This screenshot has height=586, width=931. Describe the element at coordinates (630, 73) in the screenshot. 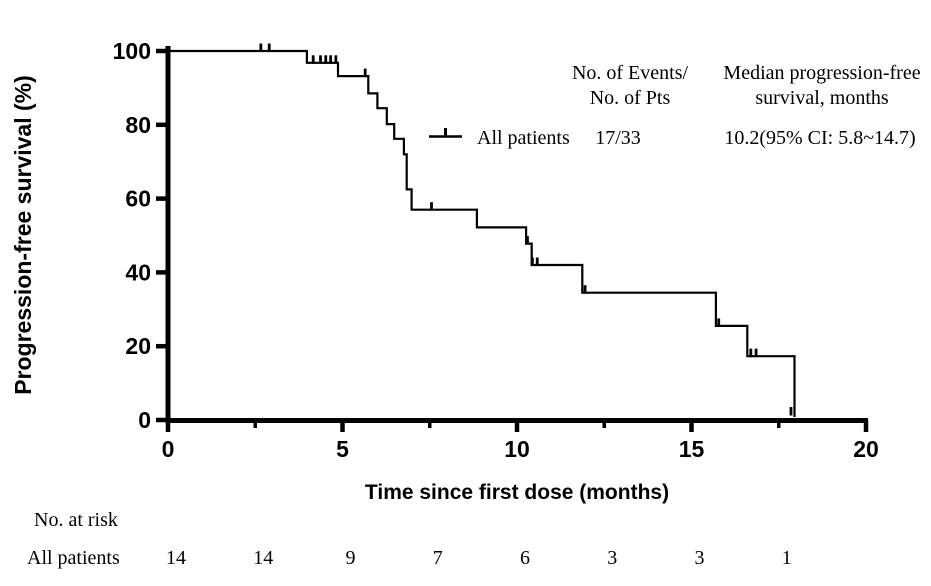

I see `events-header-line1: No. of Events/` at that location.